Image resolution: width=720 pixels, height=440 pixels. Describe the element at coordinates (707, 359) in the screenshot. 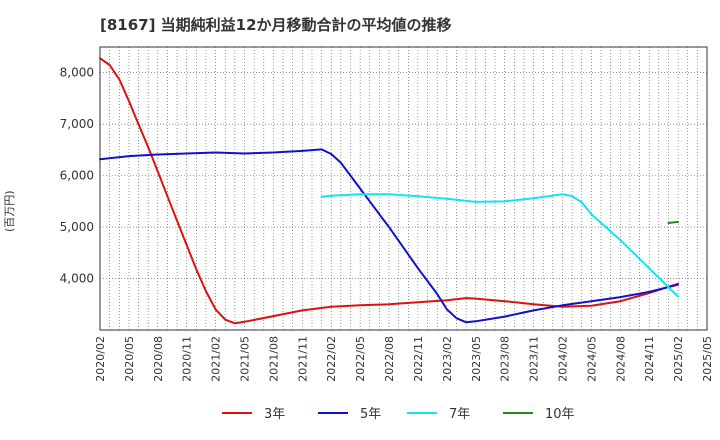

I see `x-tick-label: 2025/05` at that location.